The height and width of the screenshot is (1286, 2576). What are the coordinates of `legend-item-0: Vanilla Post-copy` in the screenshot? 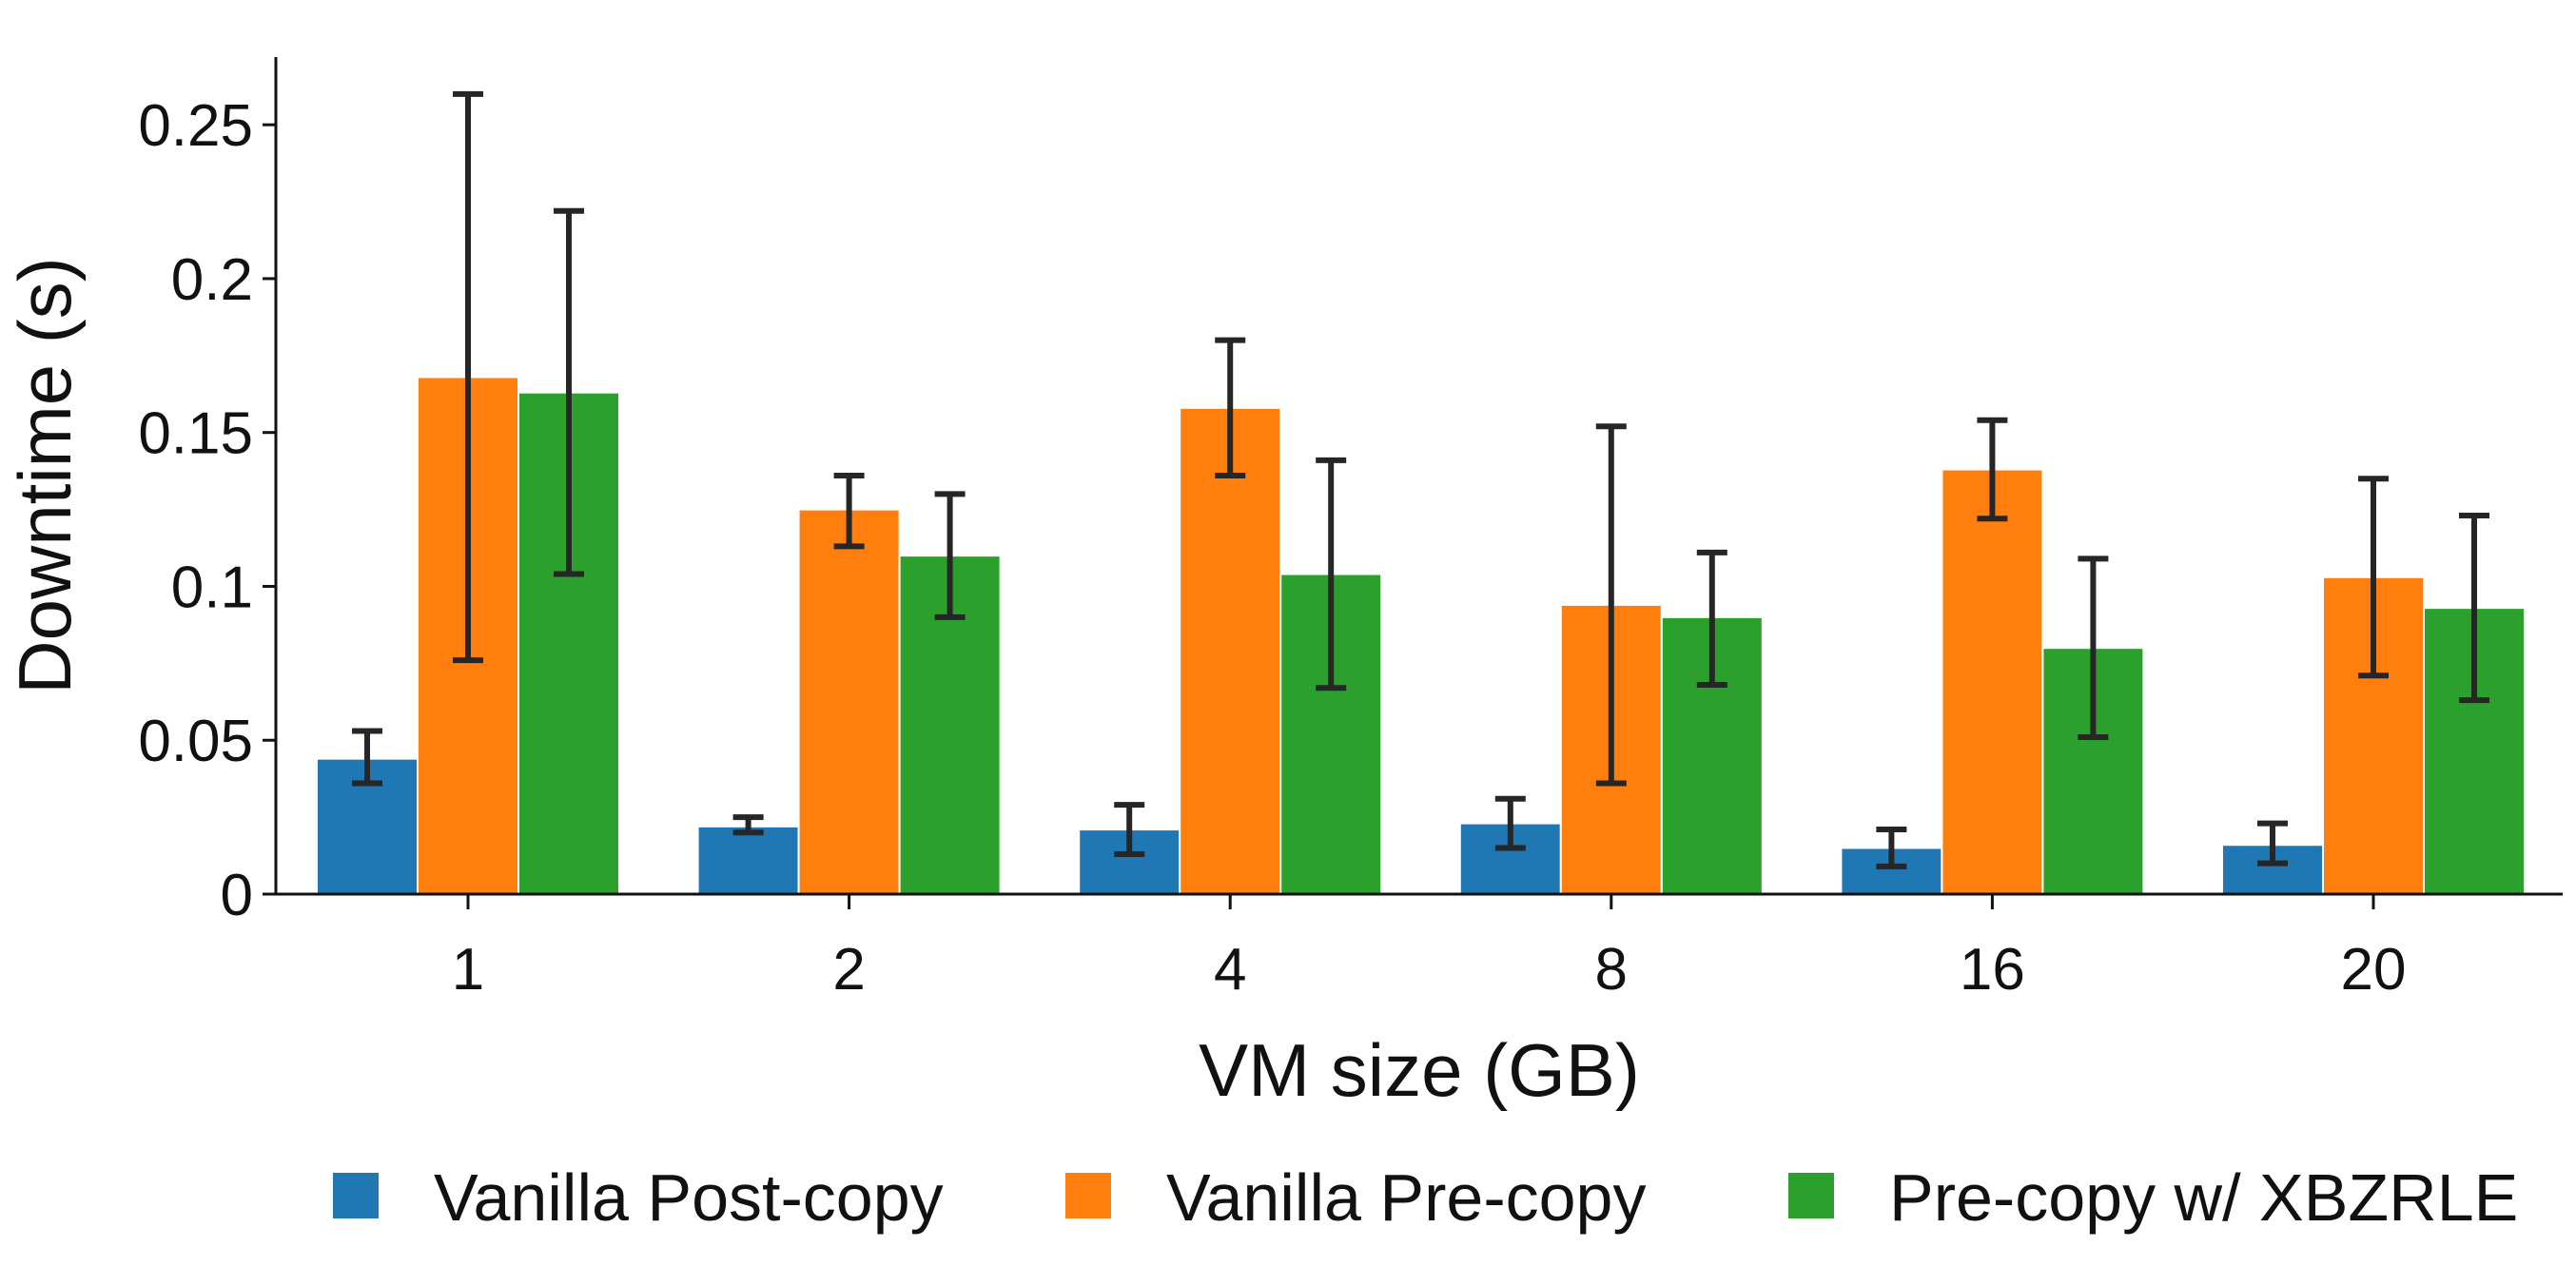 It's located at (639, 1197).